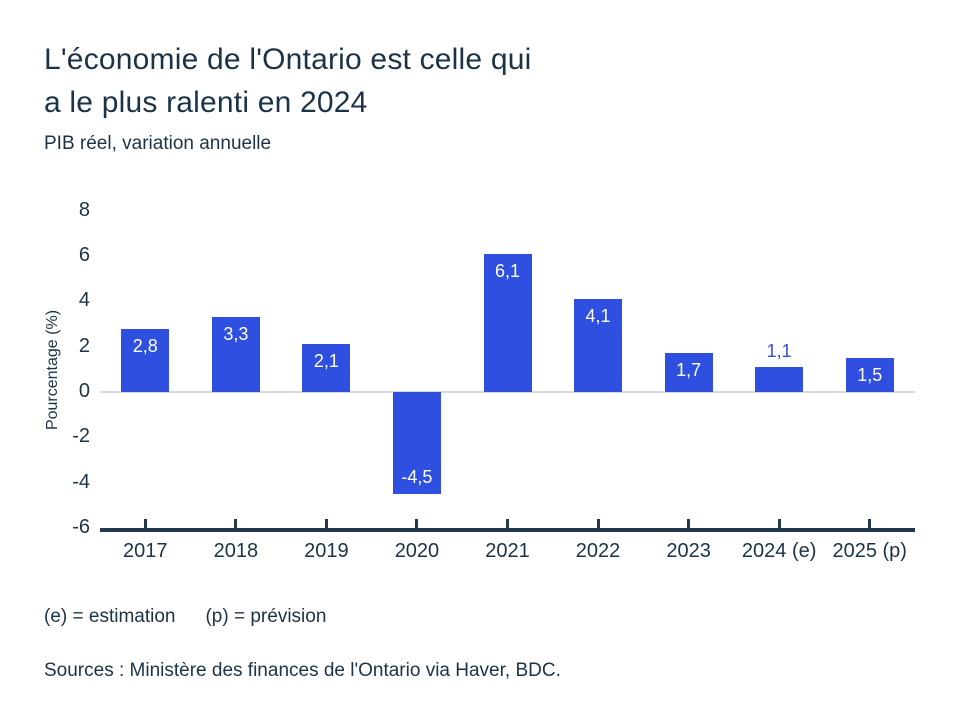 This screenshot has height=720, width=960. Describe the element at coordinates (417, 551) in the screenshot. I see `x-tick-label: 2020` at that location.